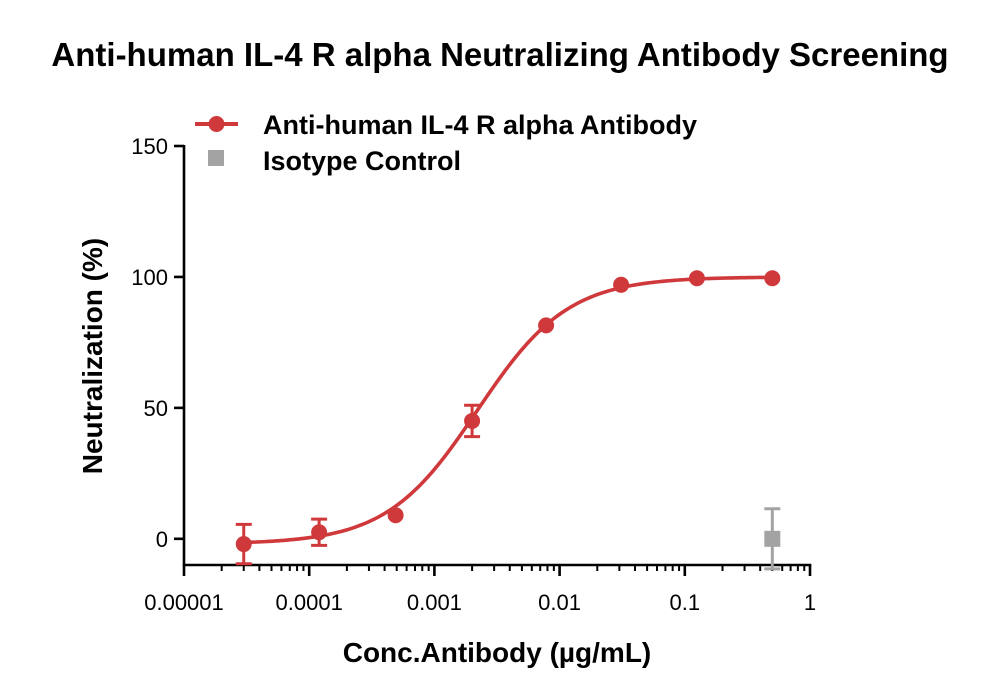 The image size is (1000, 699). What do you see at coordinates (92, 356) in the screenshot?
I see `y-axis-label: Neutralization (%)` at bounding box center [92, 356].